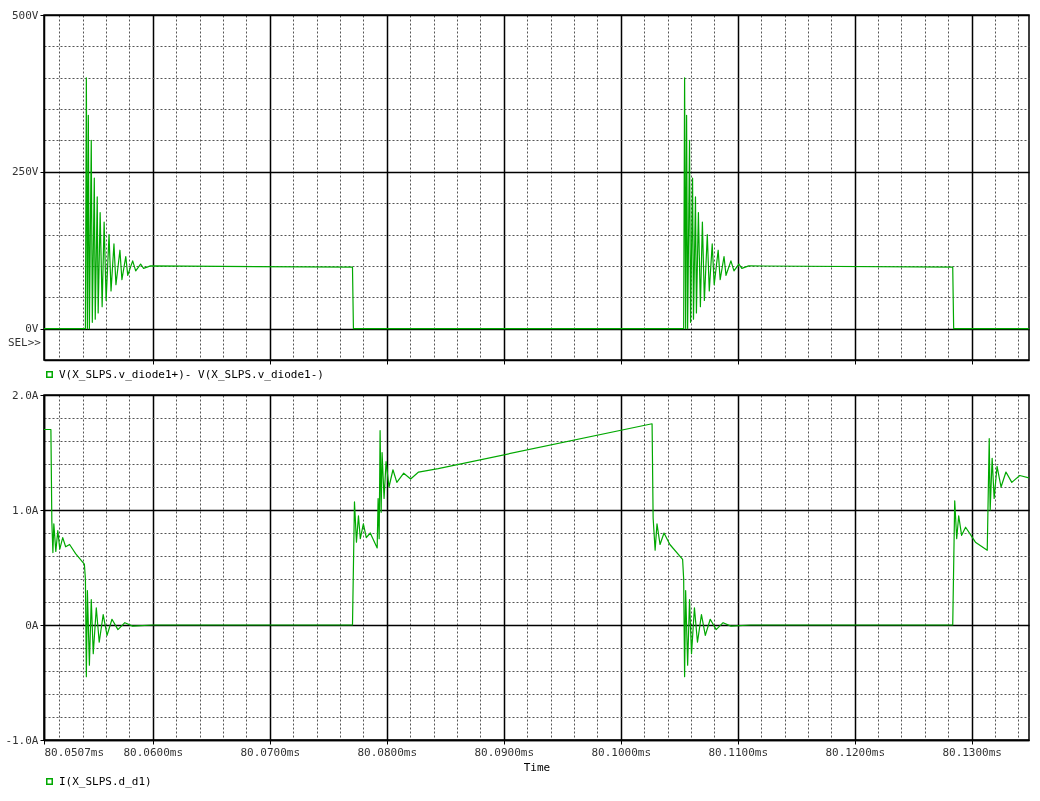 The image size is (1040, 801). I want to click on x-tick-label: 80.1200ms, so click(855, 752).